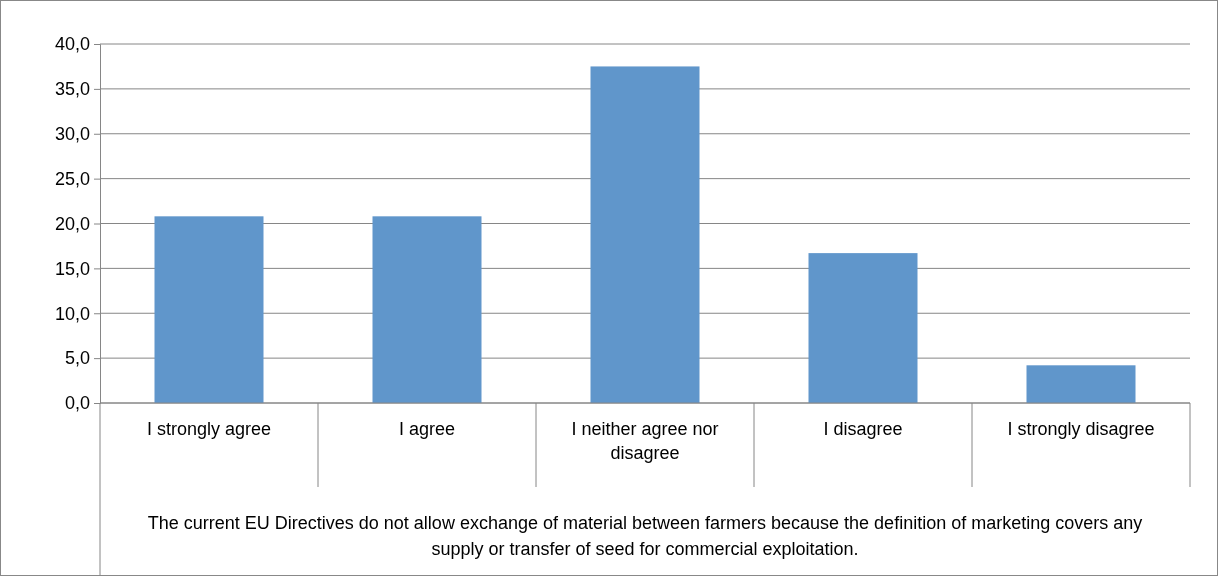 This screenshot has height=576, width=1219. I want to click on y-tick-label: 5,0, so click(77, 358).